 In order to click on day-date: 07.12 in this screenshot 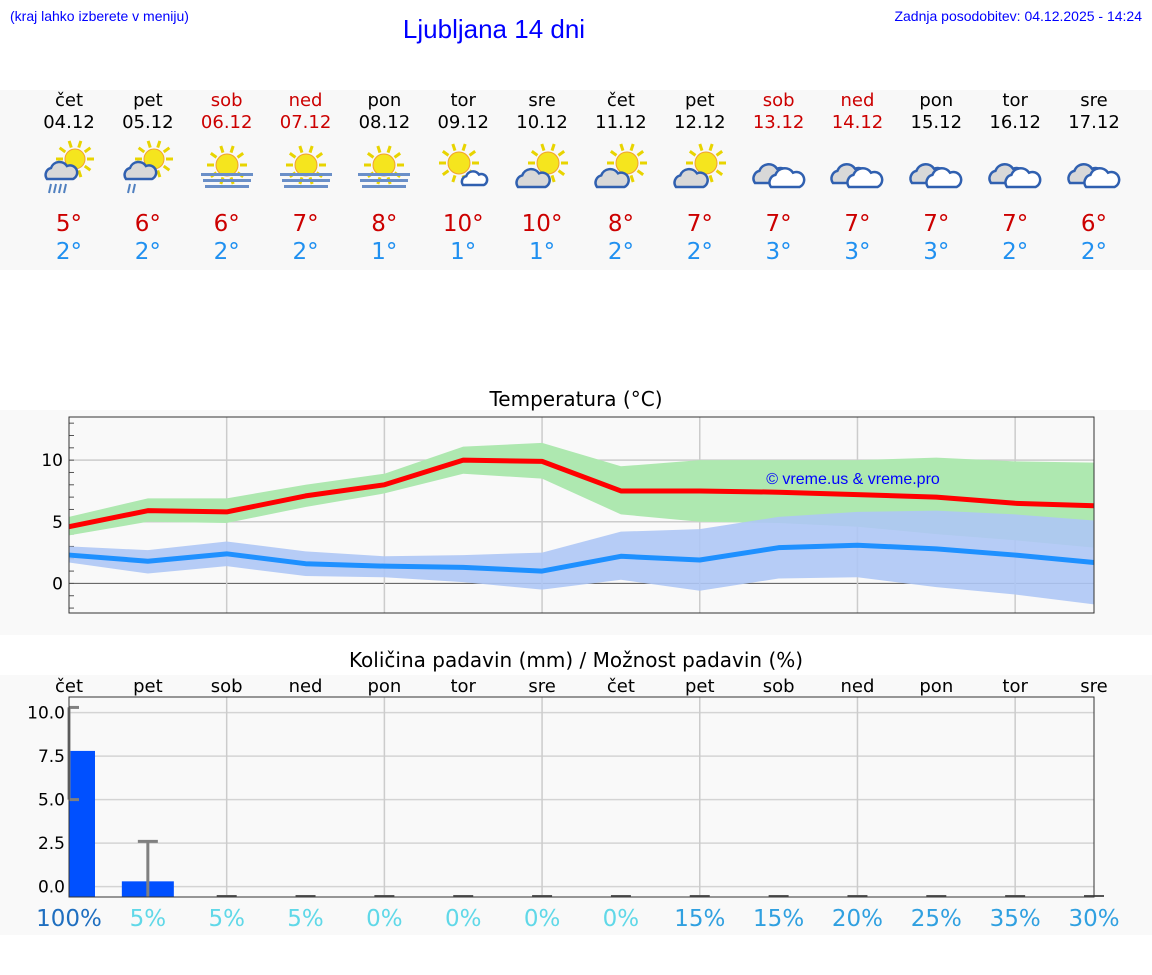, I will do `click(305, 122)`.